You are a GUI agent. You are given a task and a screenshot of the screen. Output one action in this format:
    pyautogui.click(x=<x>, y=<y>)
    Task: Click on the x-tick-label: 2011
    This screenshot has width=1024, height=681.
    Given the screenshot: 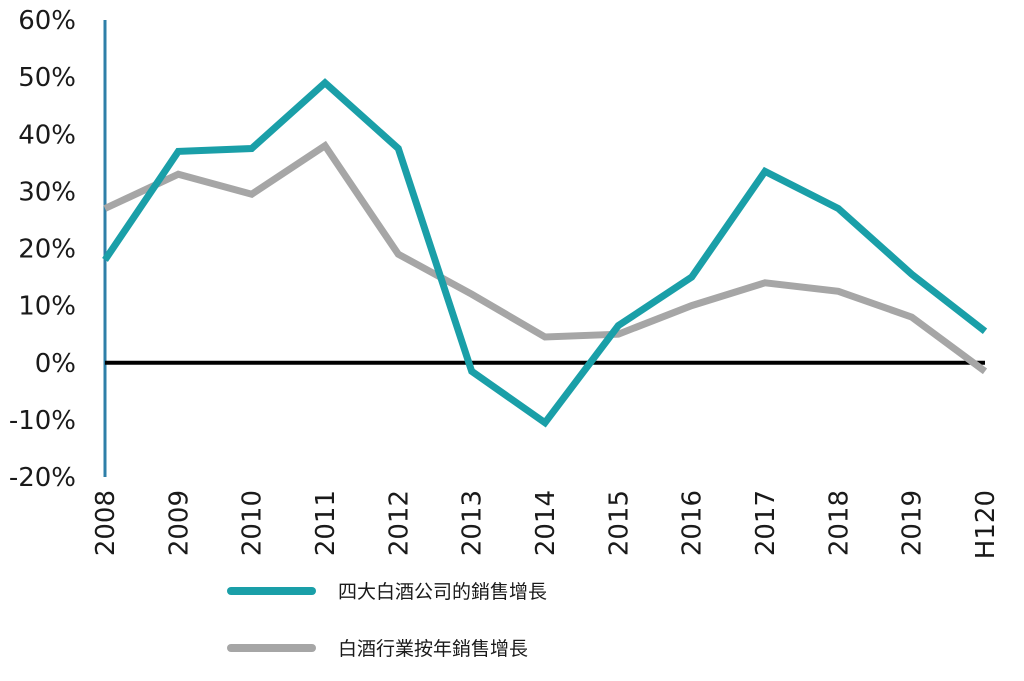 What is the action you would take?
    pyautogui.click(x=326, y=523)
    